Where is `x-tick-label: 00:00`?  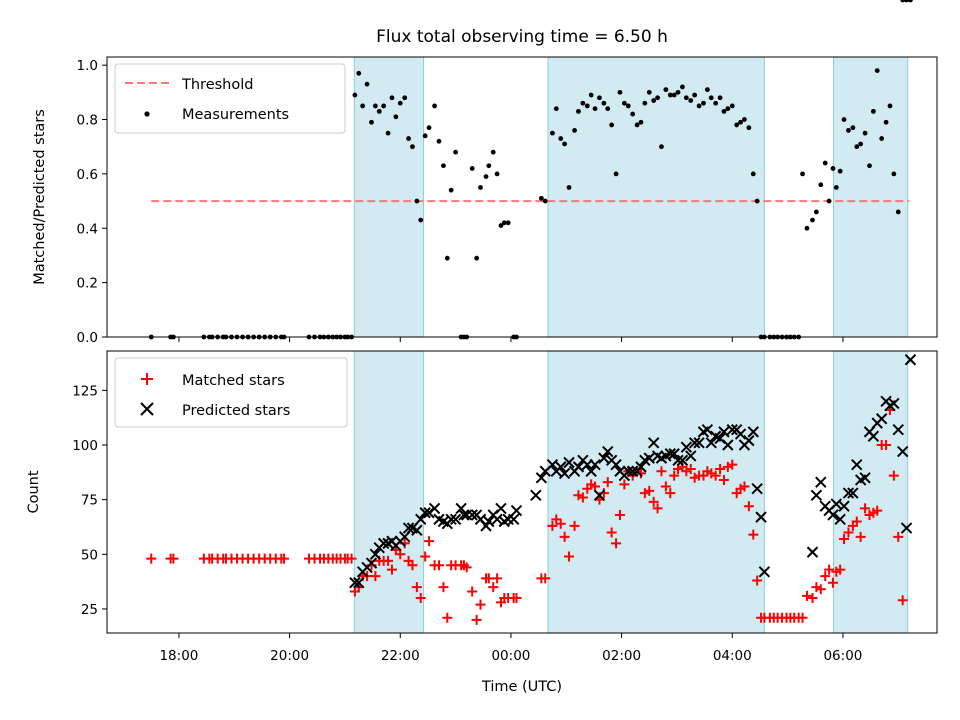
x-tick-label: 00:00 is located at coordinates (510, 656).